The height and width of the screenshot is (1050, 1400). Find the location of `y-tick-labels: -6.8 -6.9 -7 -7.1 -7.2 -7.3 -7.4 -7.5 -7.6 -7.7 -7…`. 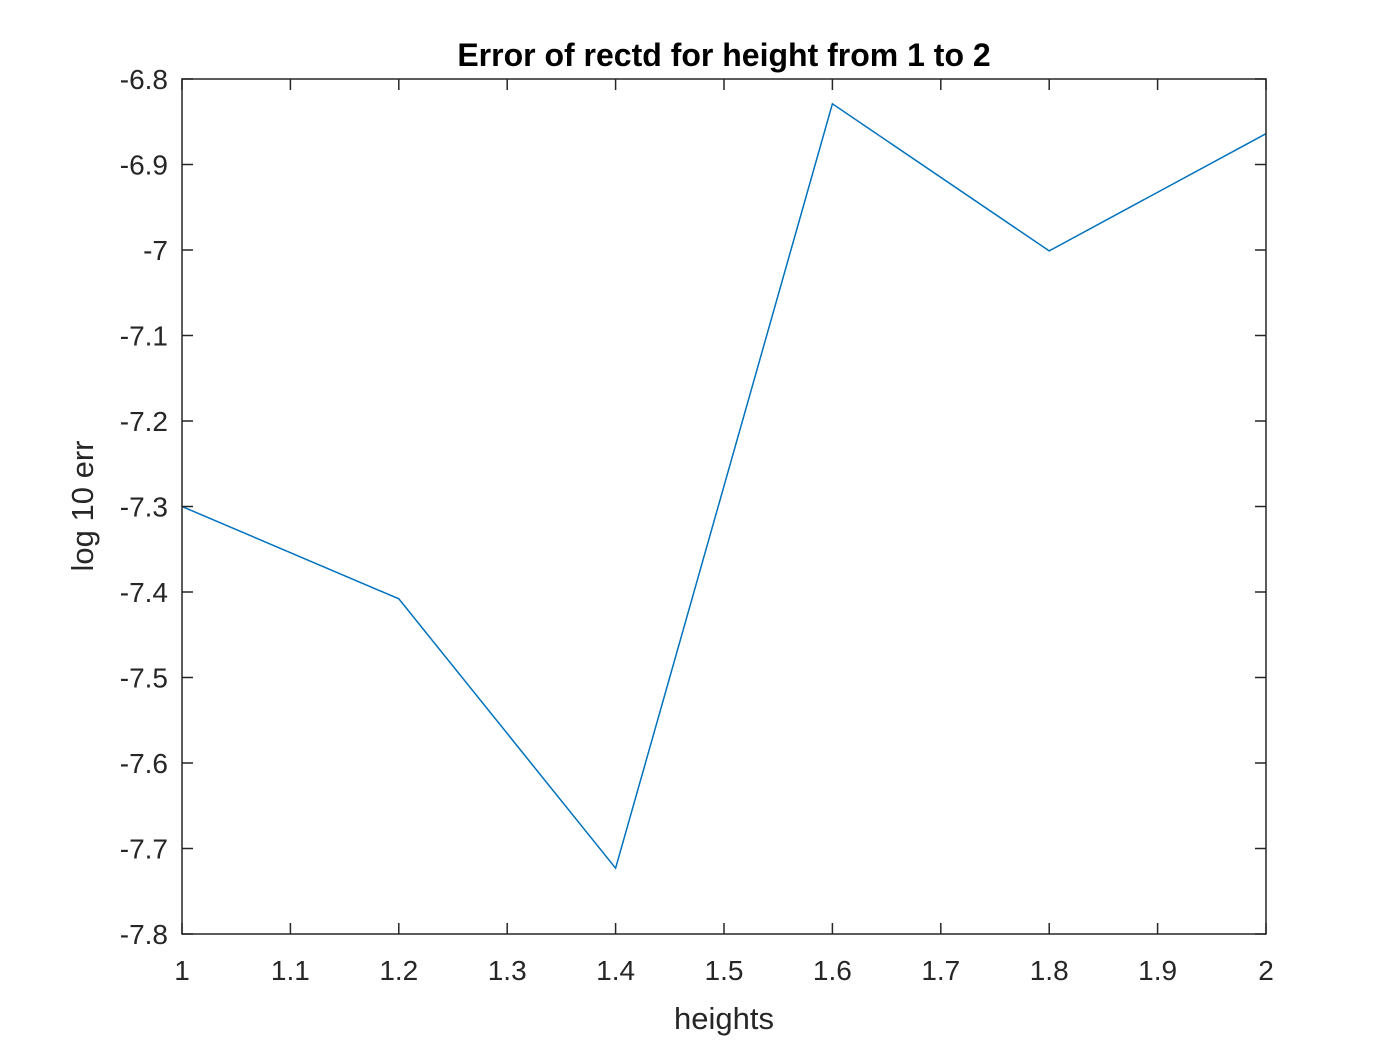

y-tick-labels: -6.8 -6.9 -7 -7.1 -7.2 -7.3 -7.4 -7.5 -7.6 -7.7 -7… is located at coordinates (144, 507).